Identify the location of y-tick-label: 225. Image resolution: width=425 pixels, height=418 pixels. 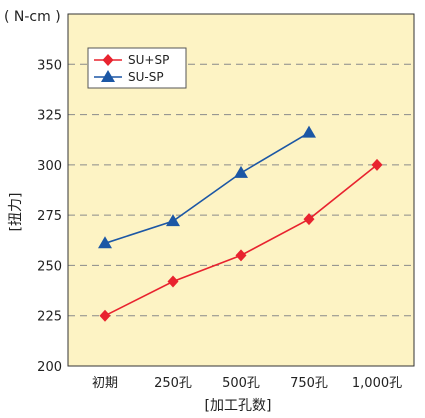
(49, 317).